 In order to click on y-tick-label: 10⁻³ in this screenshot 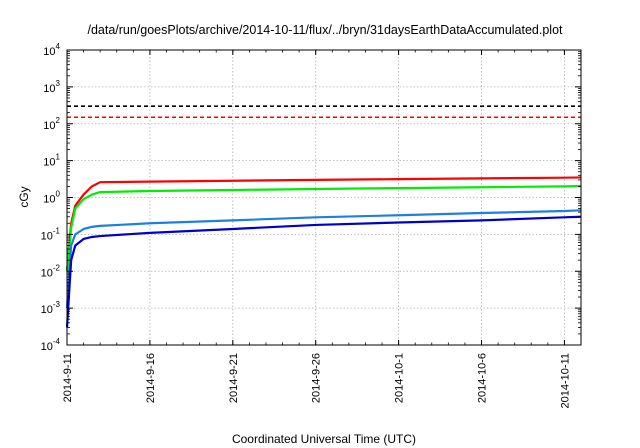, I will do `click(51, 308)`.